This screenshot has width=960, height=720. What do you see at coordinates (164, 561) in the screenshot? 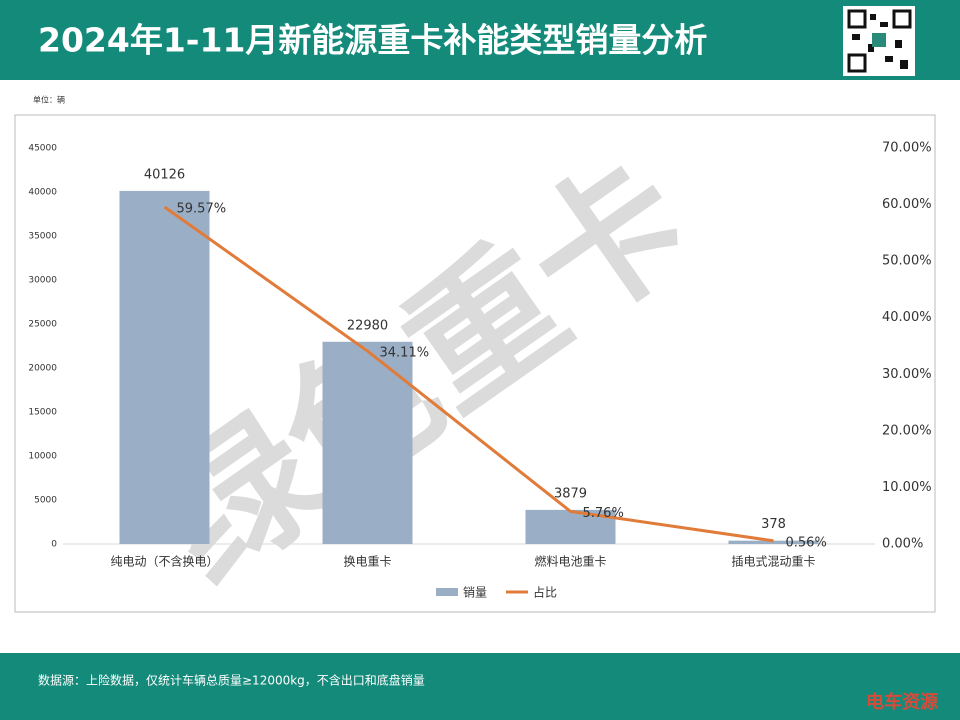
I see `x-tick-label: 纯电动（不含换电）` at bounding box center [164, 561].